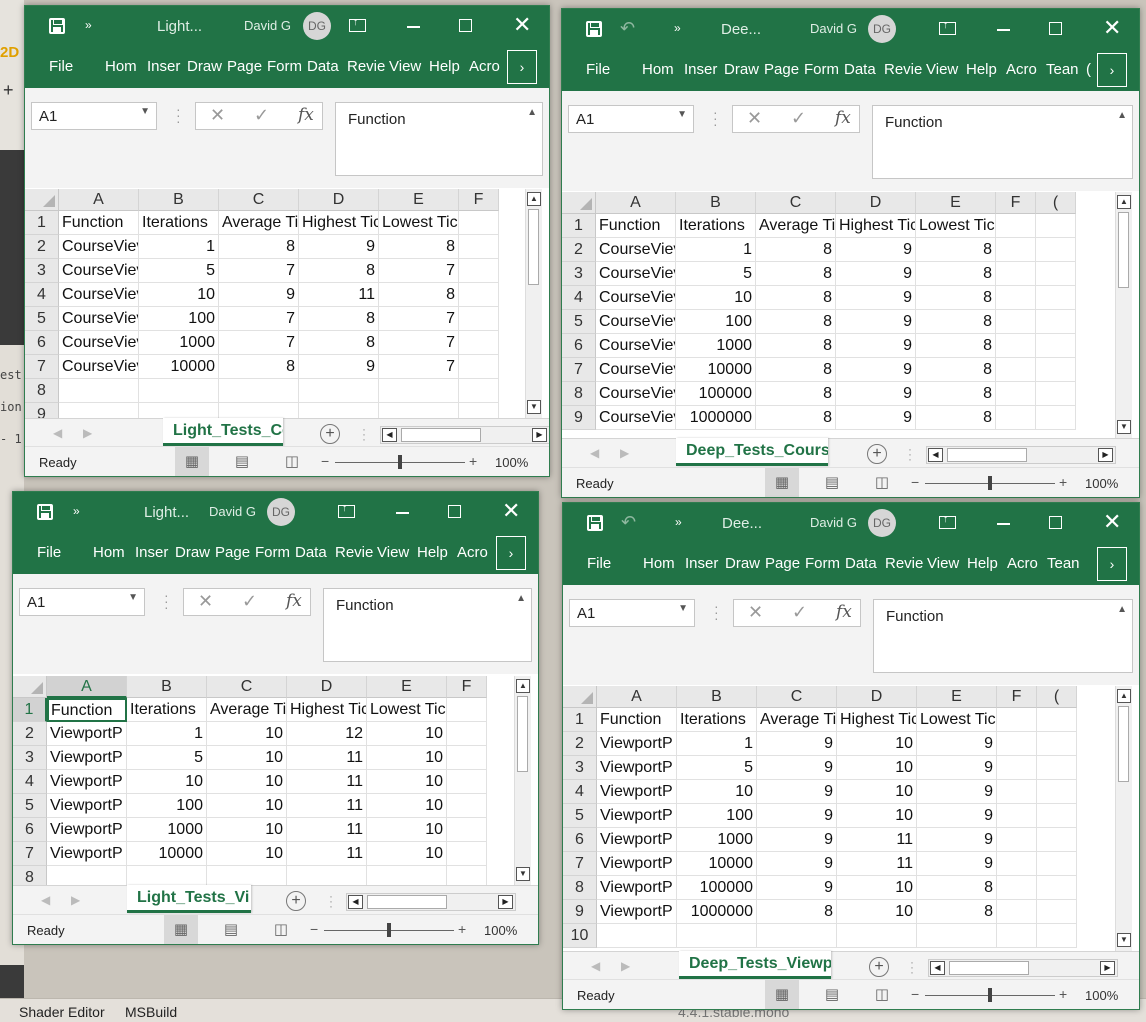  I want to click on sheet-tab-active: Light_Tests_Vi, so click(189, 899).